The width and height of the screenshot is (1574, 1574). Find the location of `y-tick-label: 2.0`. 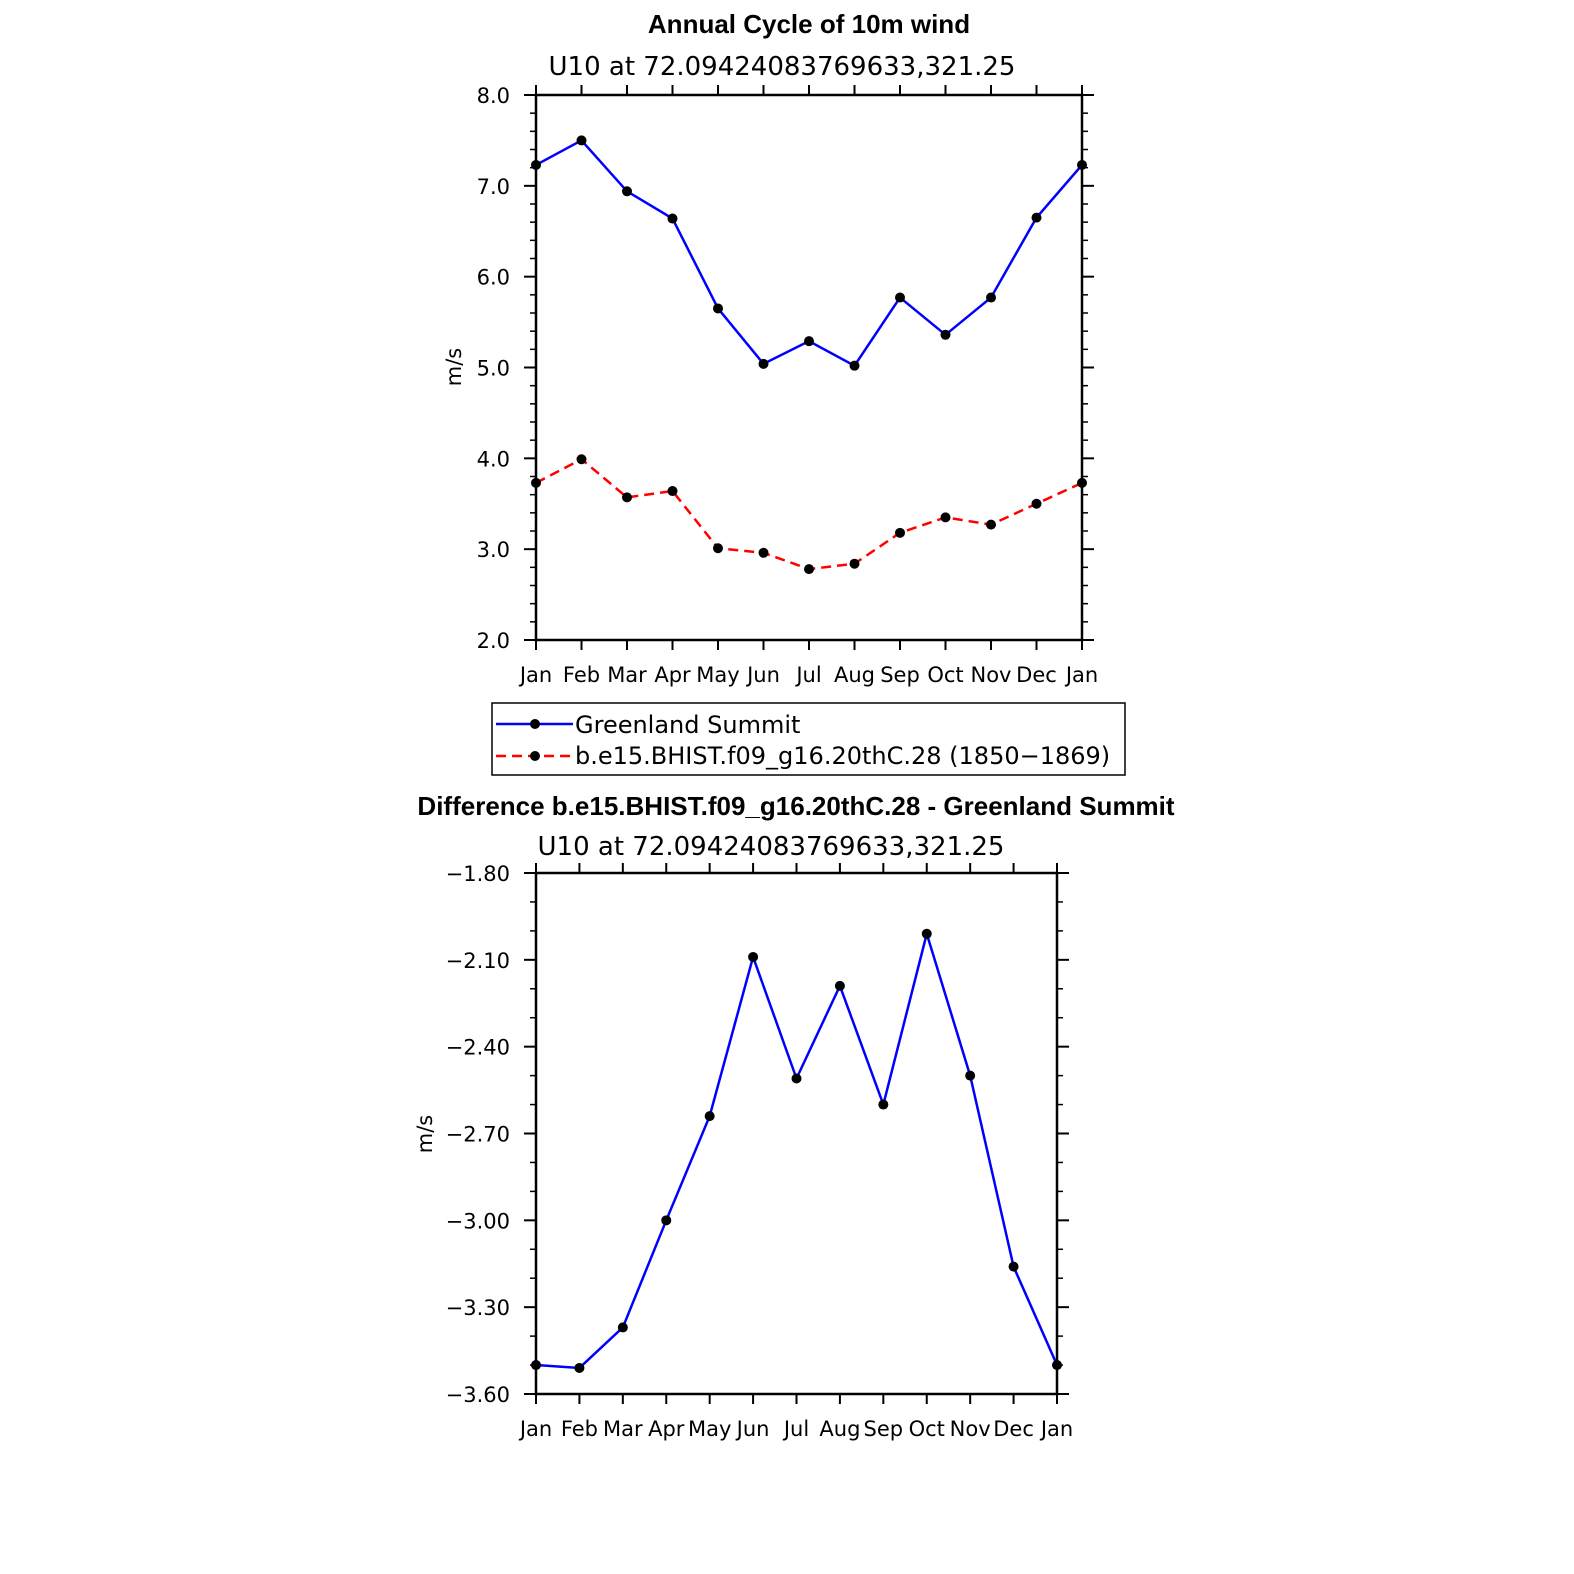

y-tick-label: 2.0 is located at coordinates (493, 641).